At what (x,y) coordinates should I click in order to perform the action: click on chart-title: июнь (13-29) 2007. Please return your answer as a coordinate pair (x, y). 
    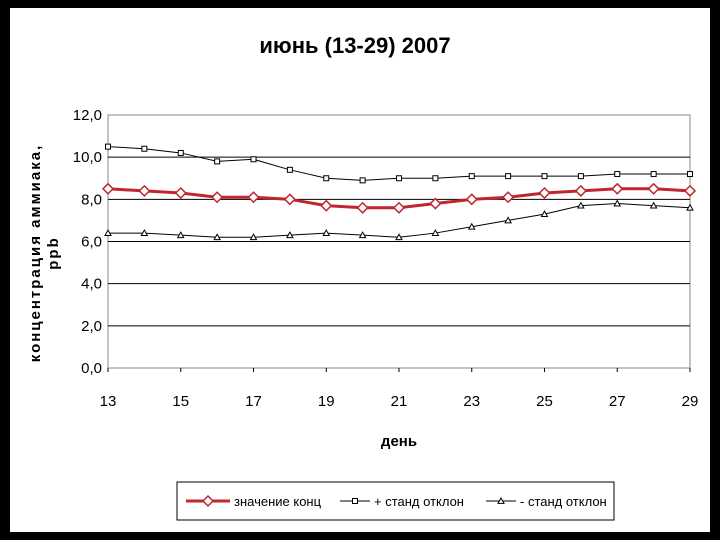
    Looking at the image, I should click on (354, 45).